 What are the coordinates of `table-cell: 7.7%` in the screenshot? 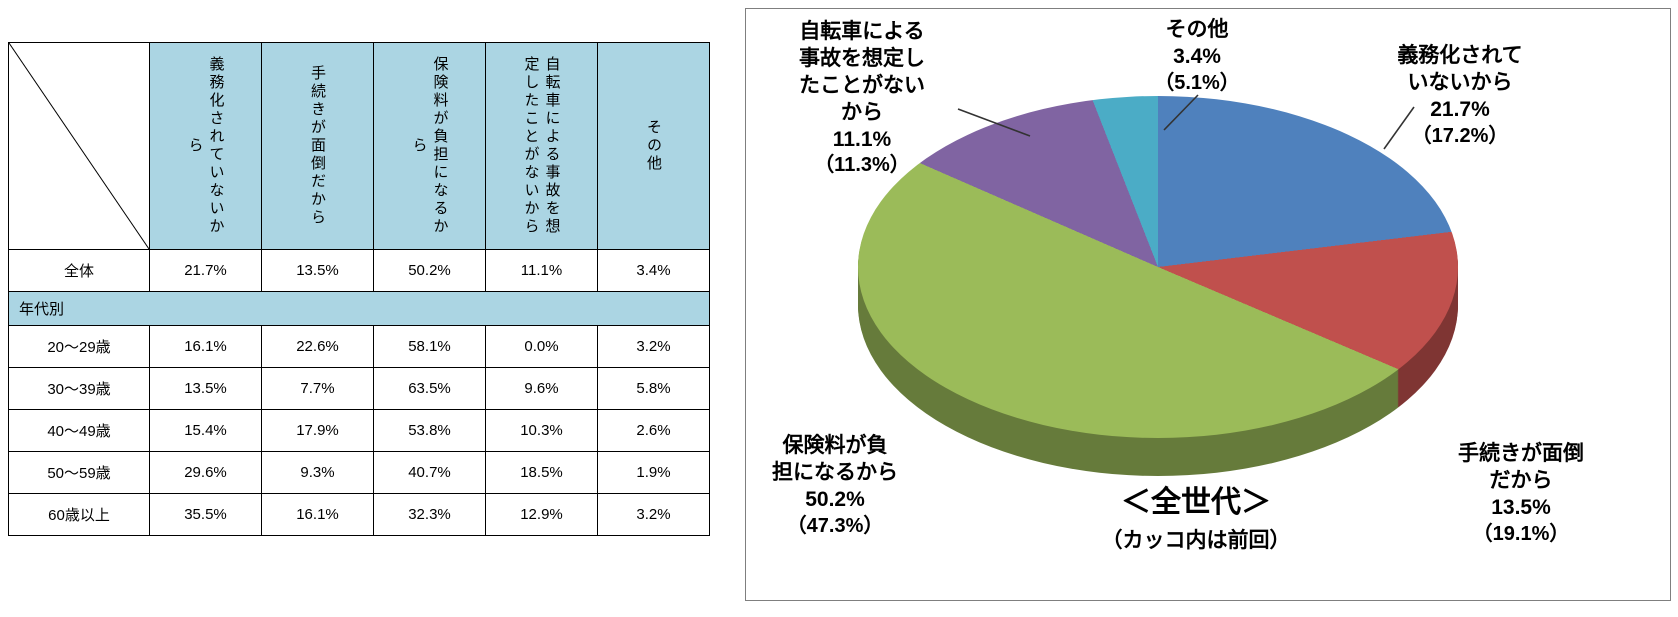 It's located at (317, 388).